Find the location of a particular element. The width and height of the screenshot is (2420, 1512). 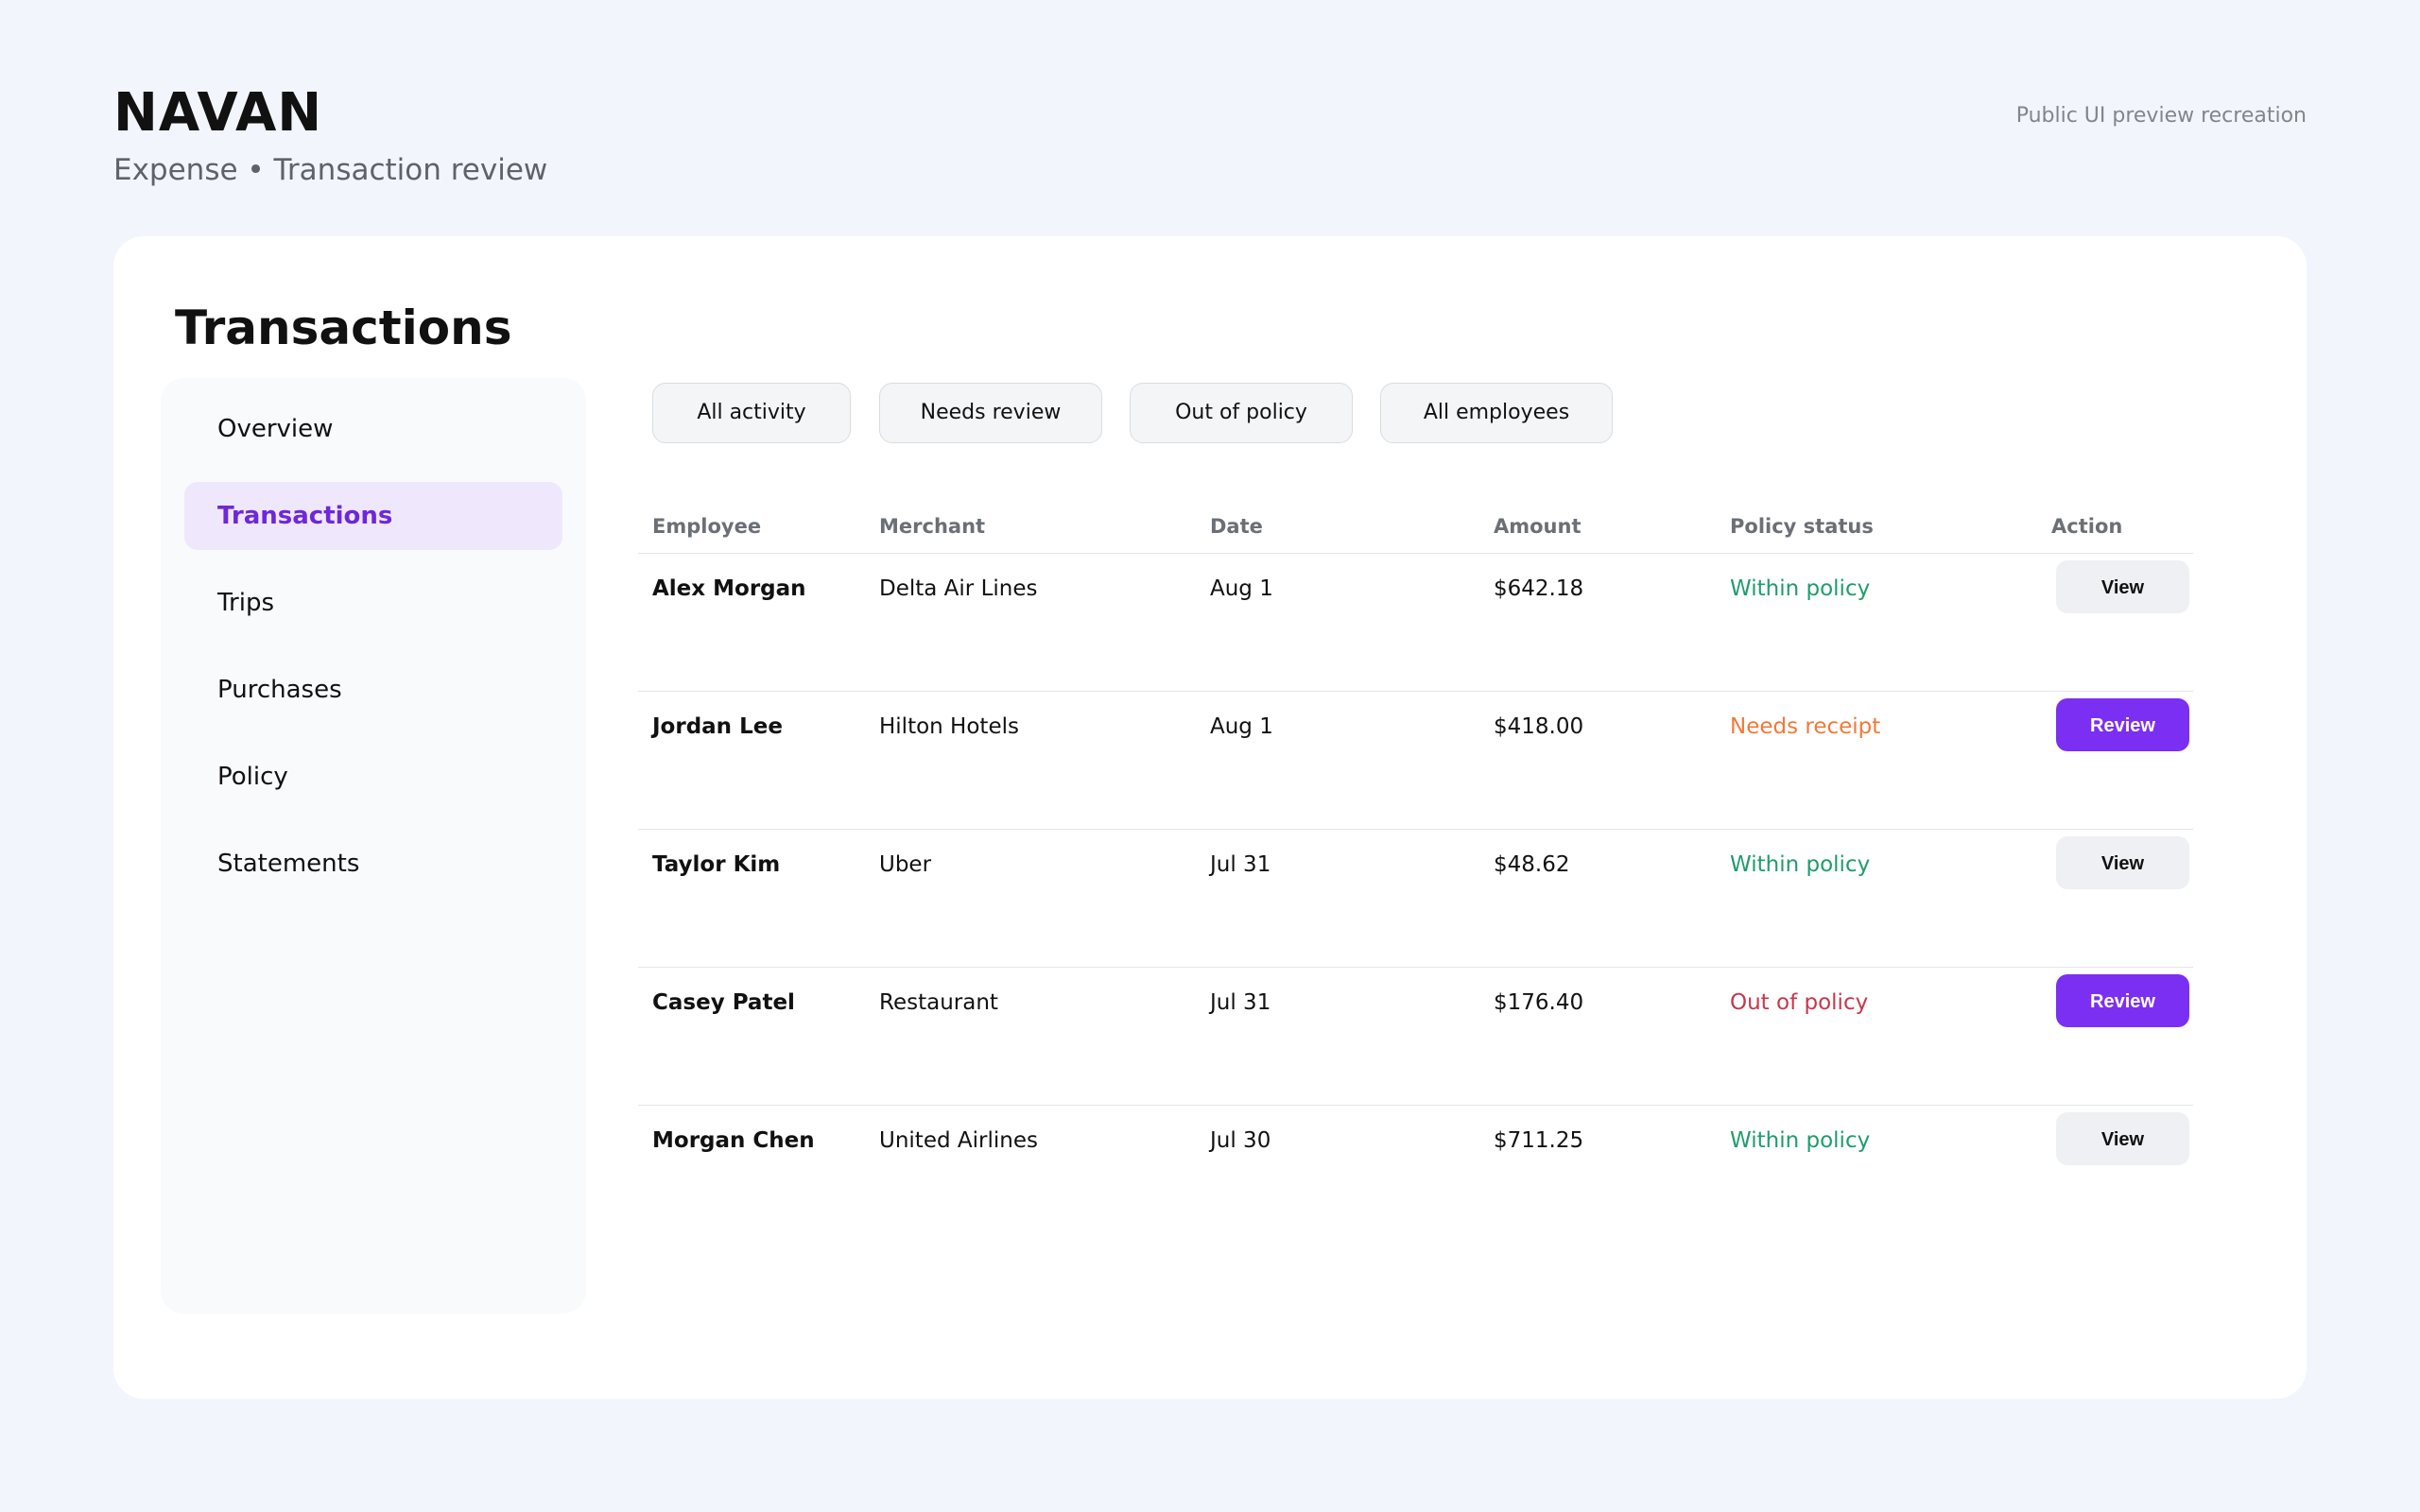

filter-all-activity: All activity is located at coordinates (751, 413).